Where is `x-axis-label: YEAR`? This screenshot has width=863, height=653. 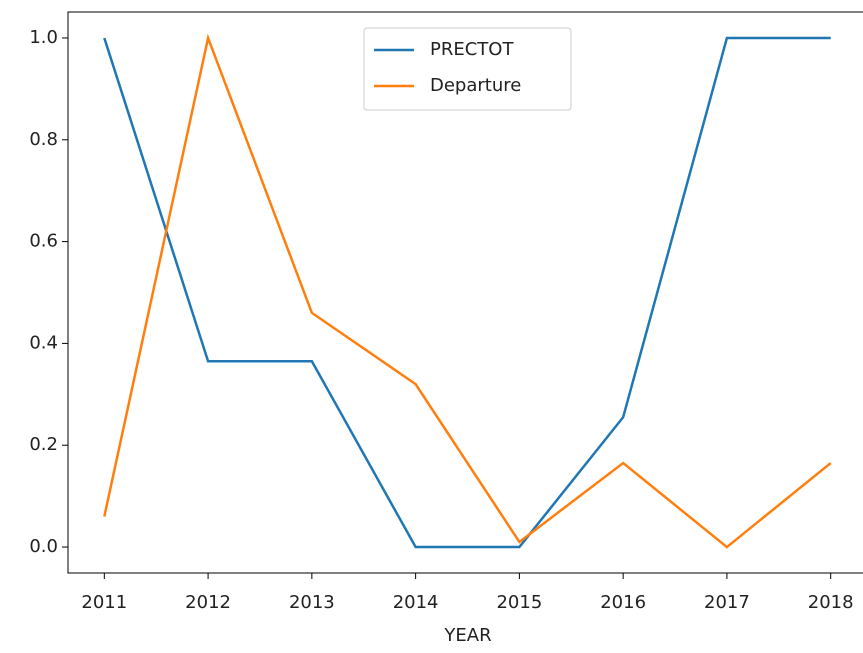
x-axis-label: YEAR is located at coordinates (467, 635).